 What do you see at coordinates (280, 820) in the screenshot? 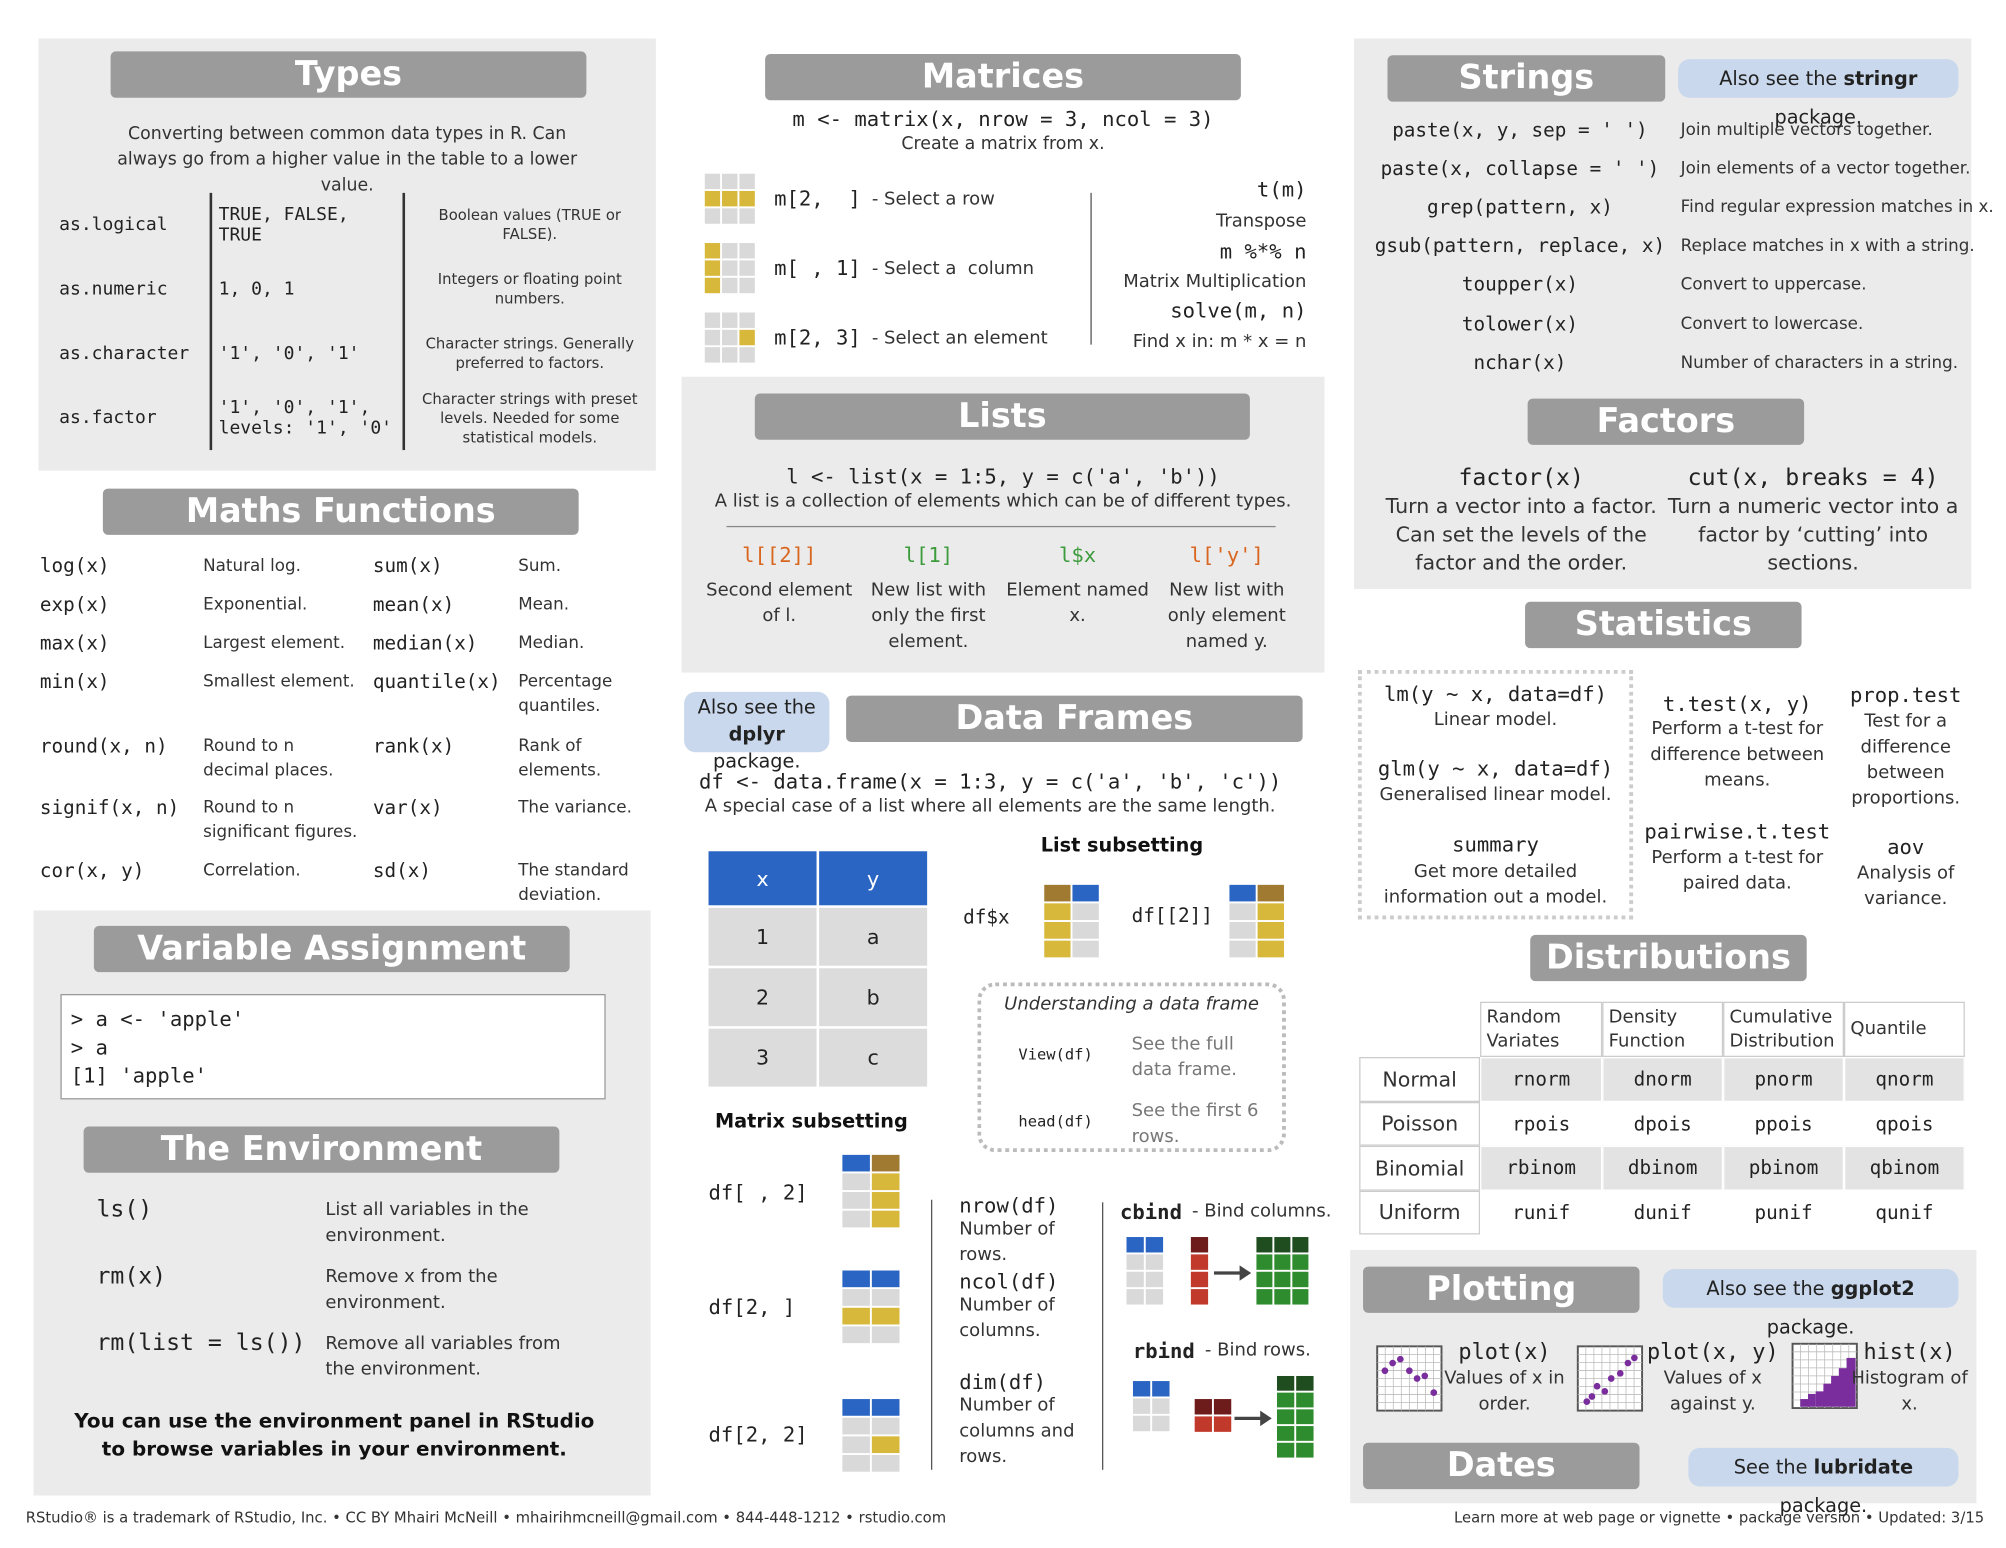
I see `function-description: Round to n significant figures.` at bounding box center [280, 820].